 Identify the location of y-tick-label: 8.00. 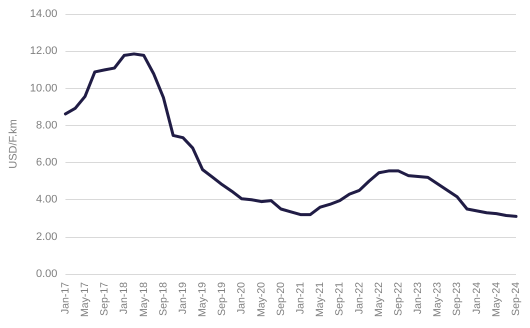
(47, 125).